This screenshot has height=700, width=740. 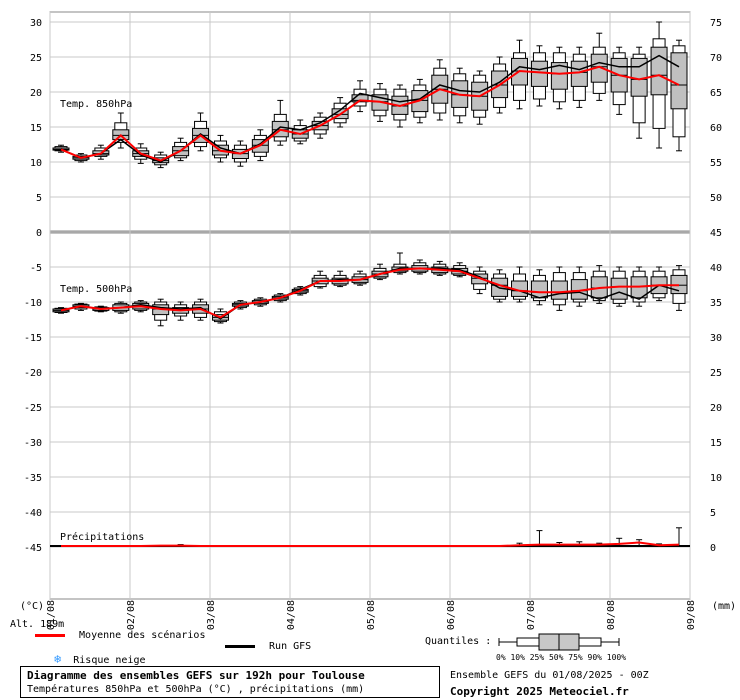 What do you see at coordinates (142, 635) in the screenshot?
I see `legend-mean-label: Moyenne des scénarios` at bounding box center [142, 635].